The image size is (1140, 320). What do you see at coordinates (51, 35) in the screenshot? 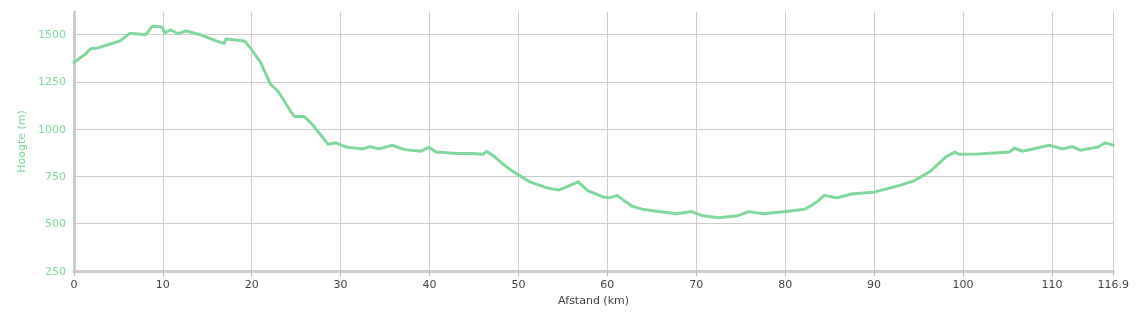
I see `y-tick-label: 1500` at bounding box center [51, 35].